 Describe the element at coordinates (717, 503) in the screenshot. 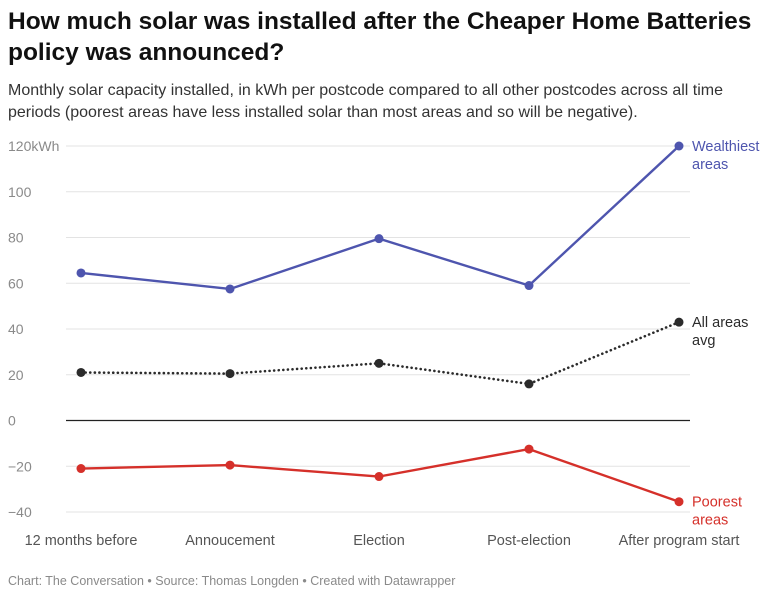

I see `series-label: Poorest` at that location.